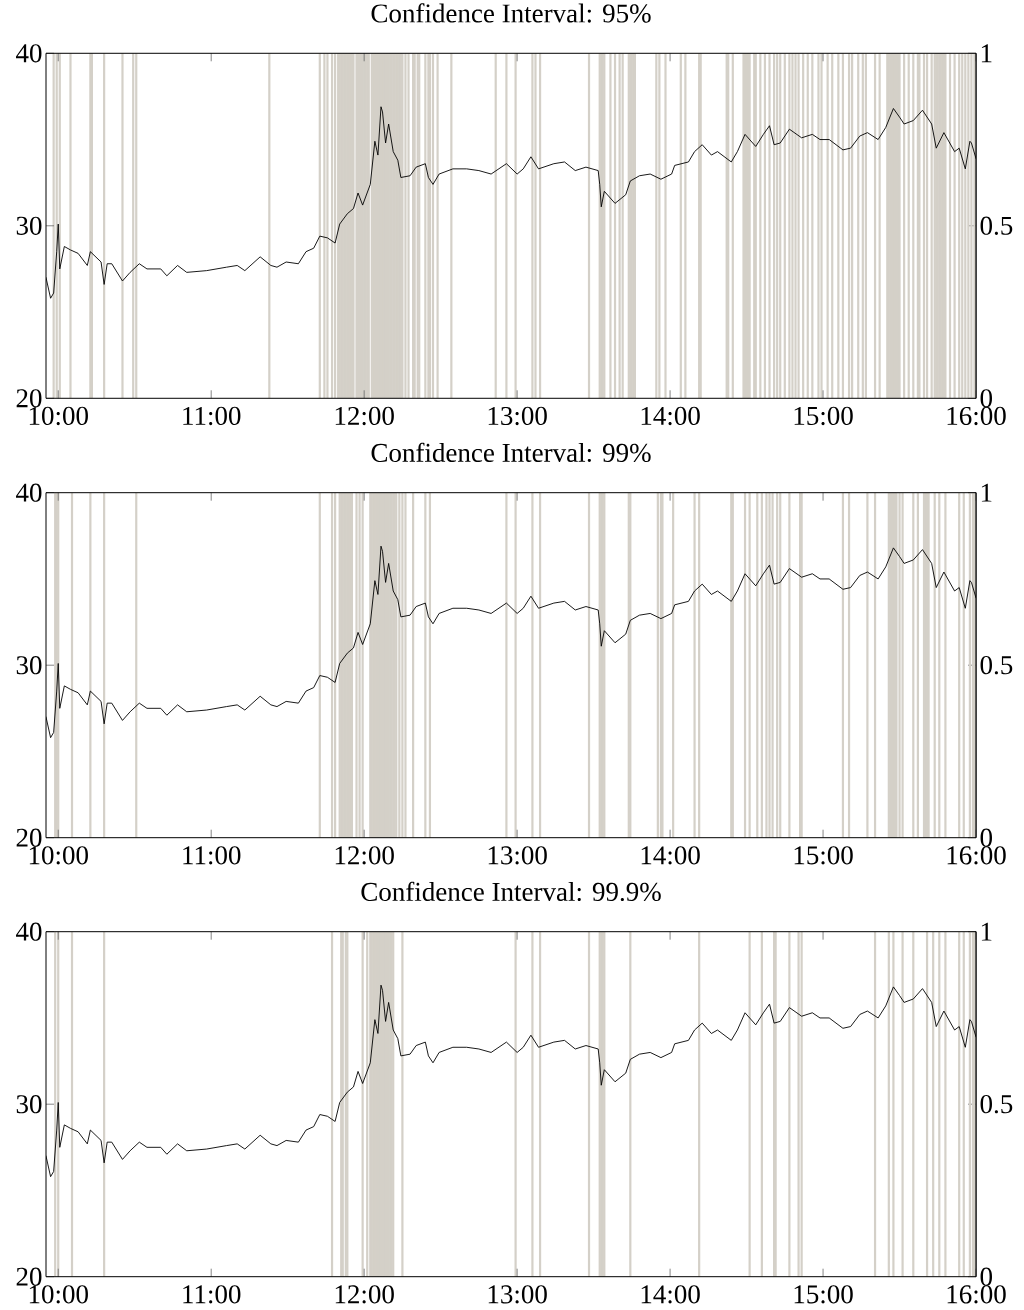 This screenshot has height=1310, width=1024. I want to click on chart-title: Confidence Interval: 95%, so click(511, 13).